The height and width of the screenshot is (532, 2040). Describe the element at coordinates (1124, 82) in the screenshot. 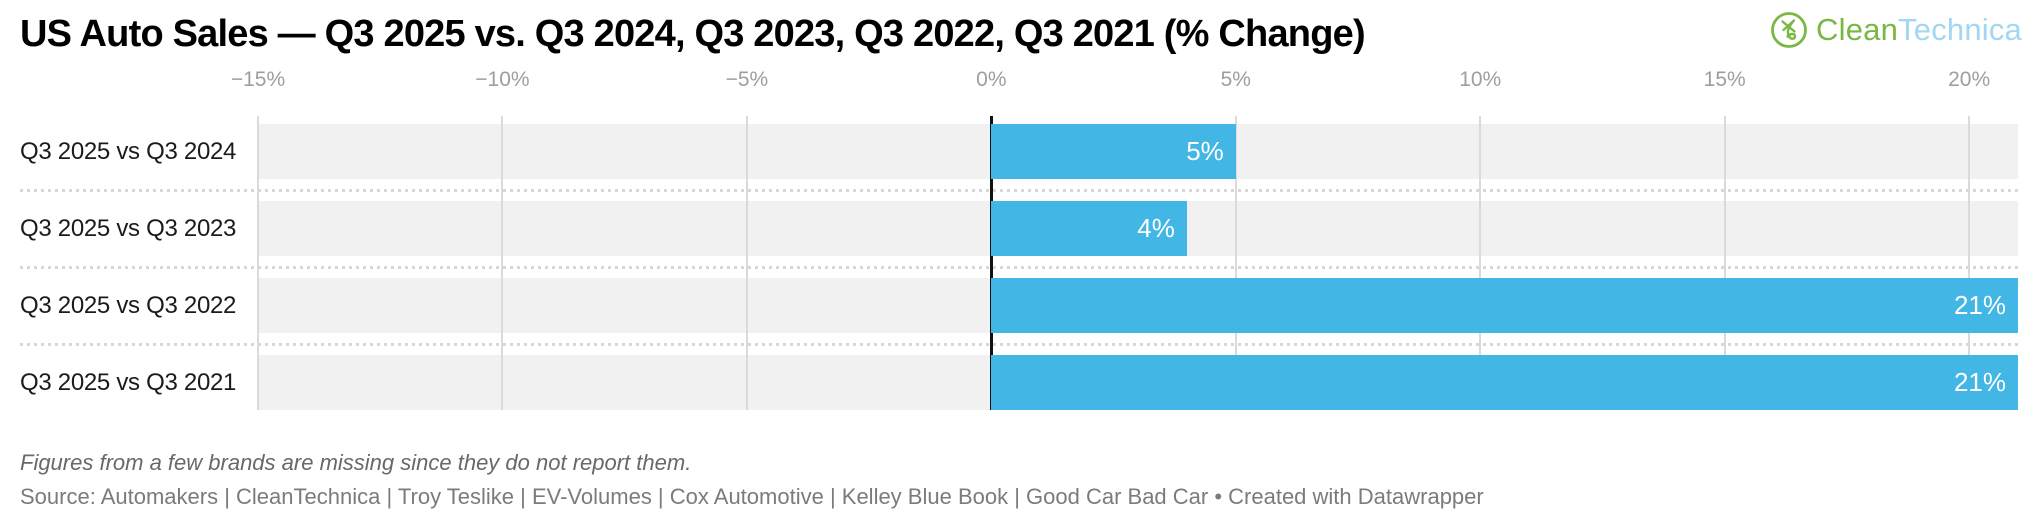

I see `x-axis: −15% −10% −5% 0% 5% 10% 15% 20%` at that location.